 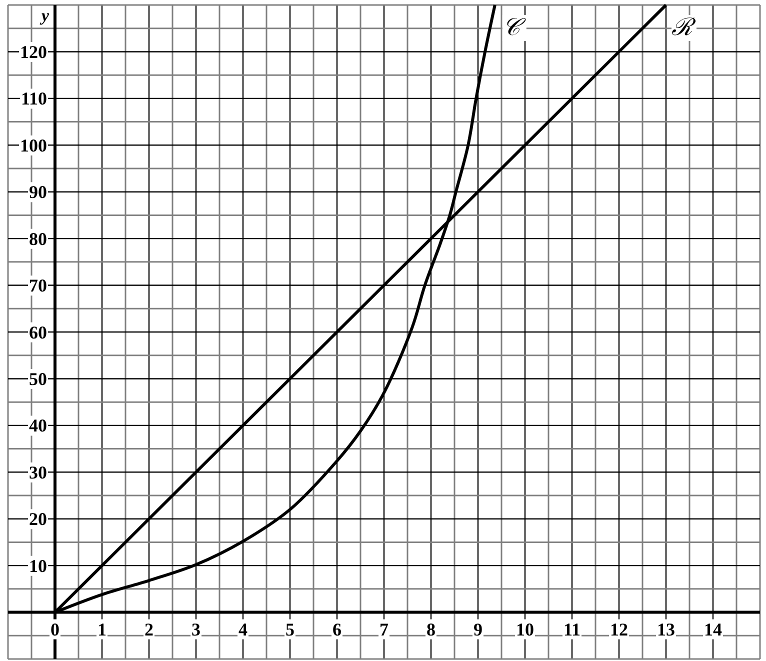 I want to click on y-tick-label: 30, so click(x=38, y=472).